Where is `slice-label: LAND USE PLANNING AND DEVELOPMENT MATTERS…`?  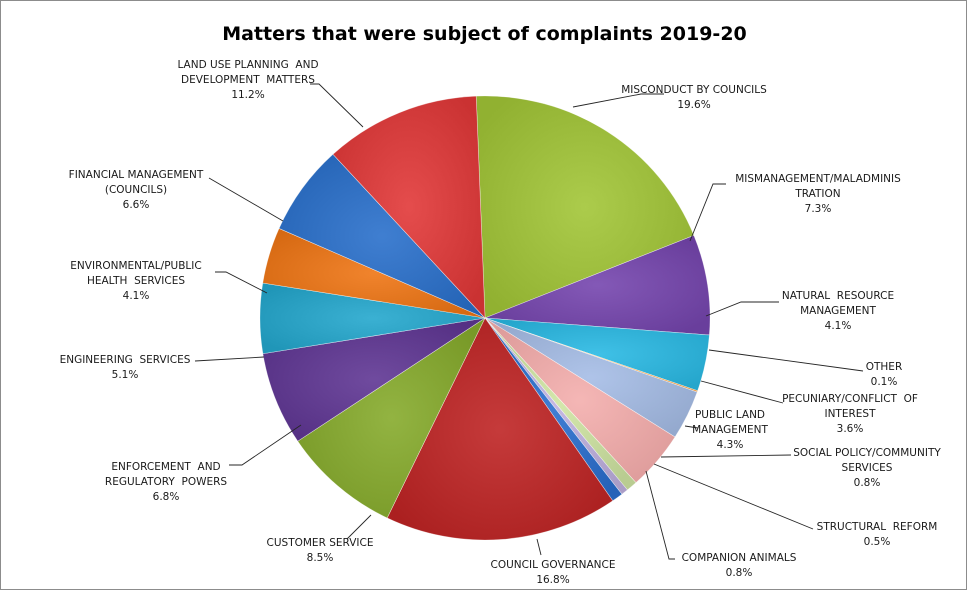
slice-label: LAND USE PLANNING AND DEVELOPMENT MATTERS… is located at coordinates (247, 80).